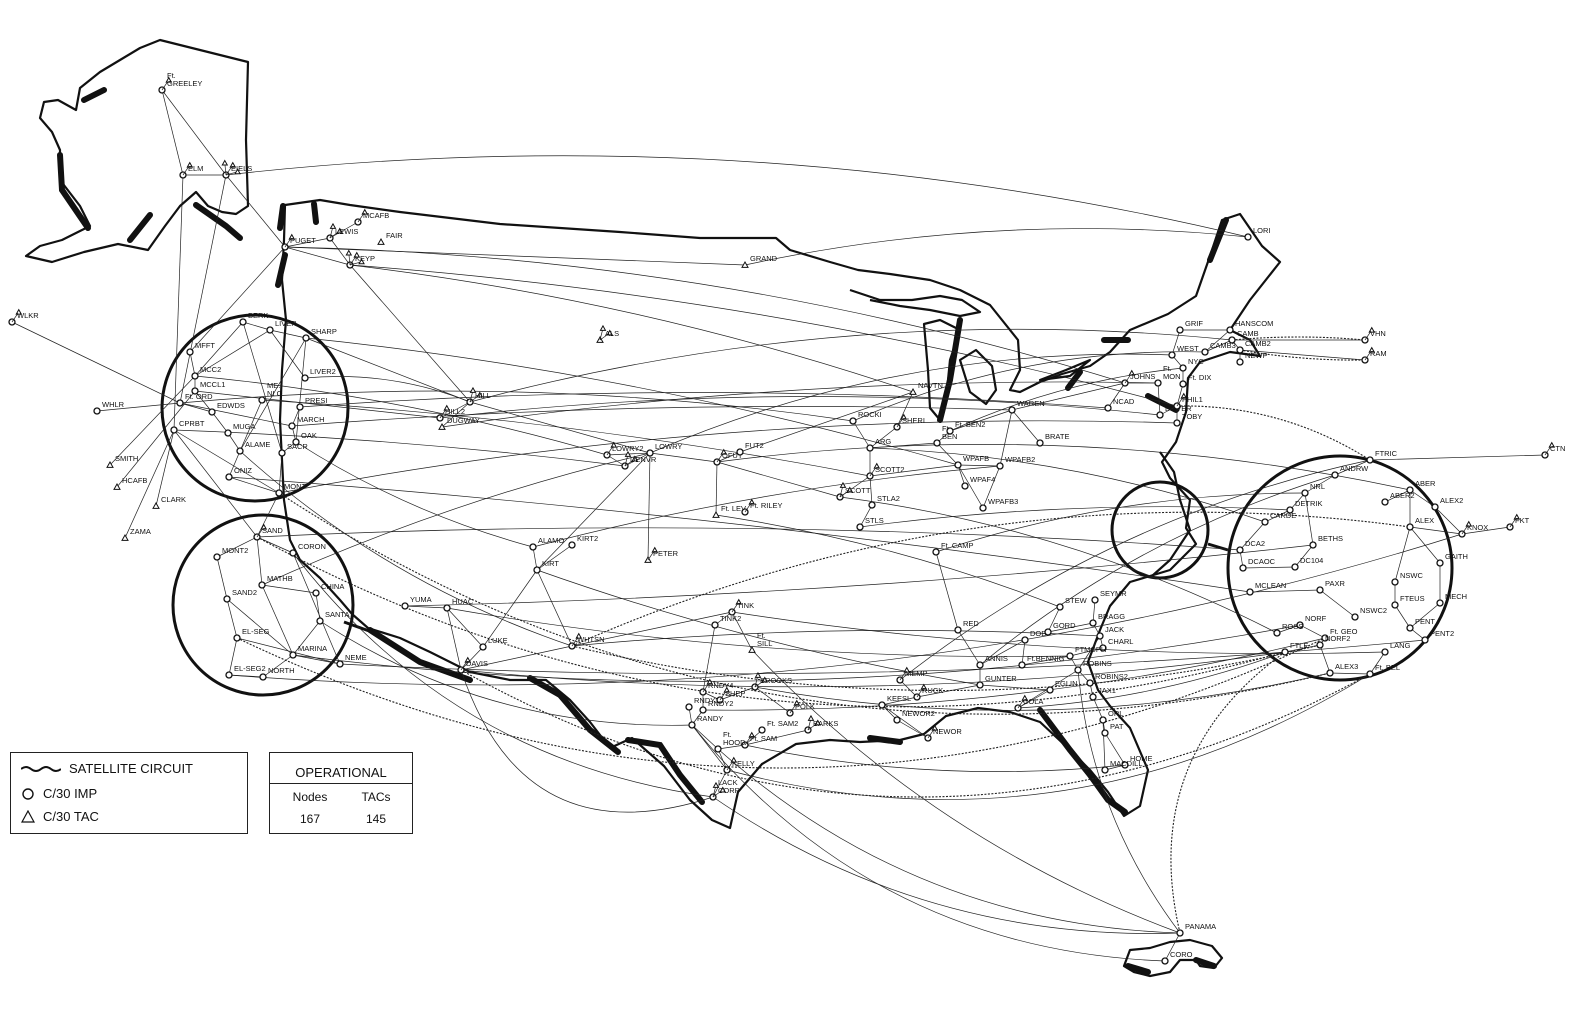 This screenshot has height=1026, width=1575. I want to click on site-ftsill: Ft. SILL, so click(760, 642).